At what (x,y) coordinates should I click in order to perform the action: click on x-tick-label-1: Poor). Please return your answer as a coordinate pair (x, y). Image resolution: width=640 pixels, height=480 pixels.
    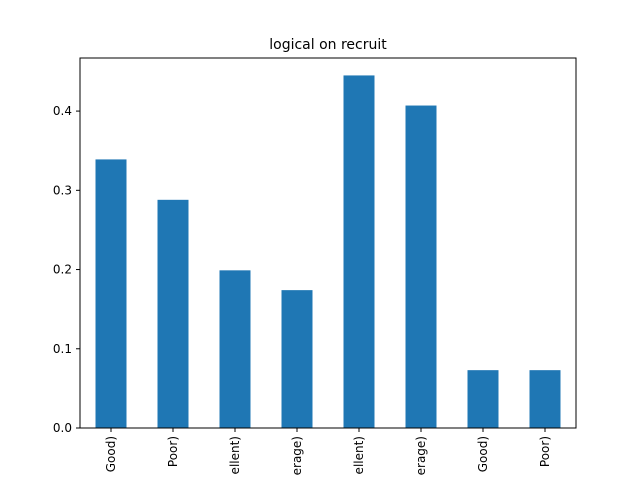
    Looking at the image, I should click on (173, 451).